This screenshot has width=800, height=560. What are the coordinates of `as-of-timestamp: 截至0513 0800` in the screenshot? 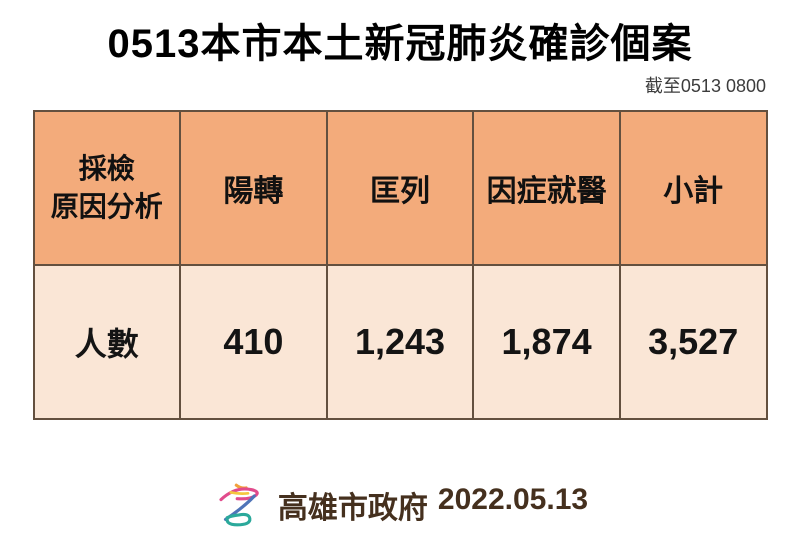 It's located at (705, 86).